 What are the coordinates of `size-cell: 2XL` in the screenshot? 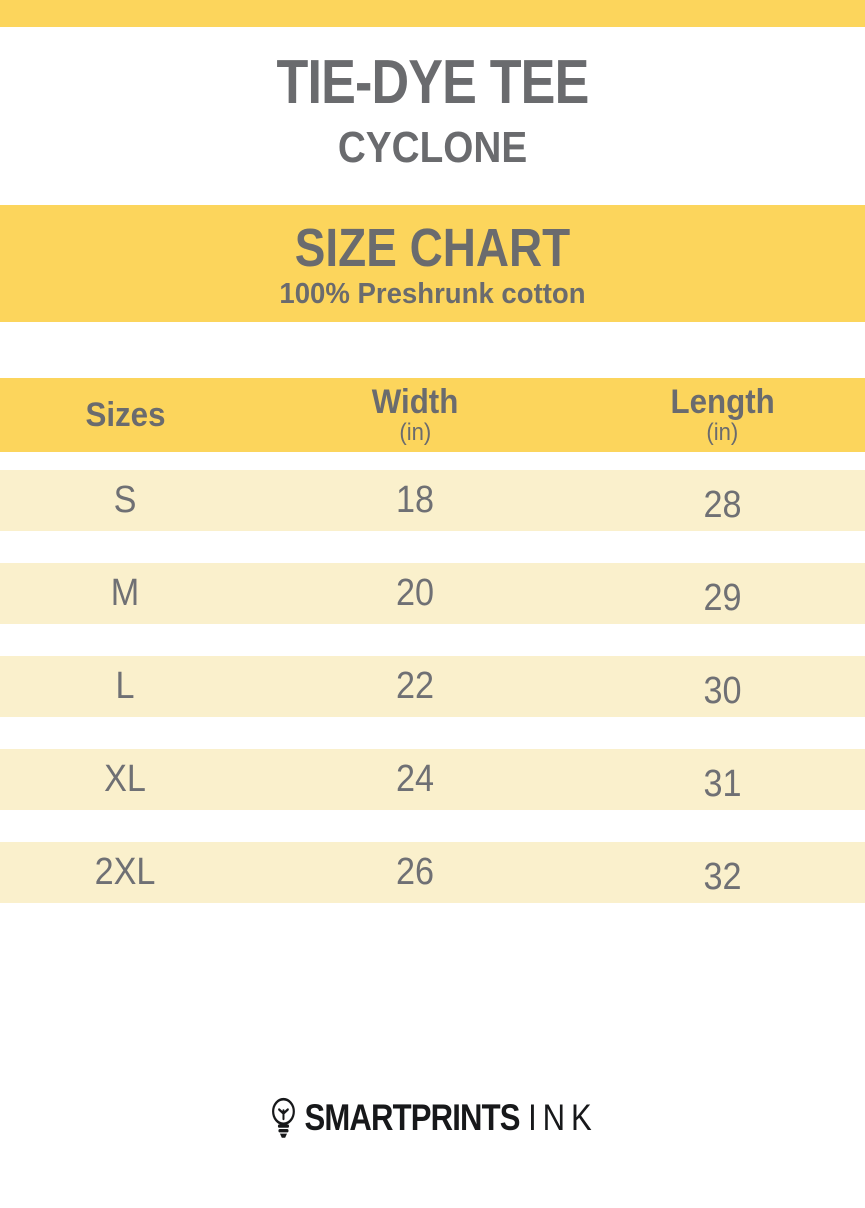 It's located at (125, 872).